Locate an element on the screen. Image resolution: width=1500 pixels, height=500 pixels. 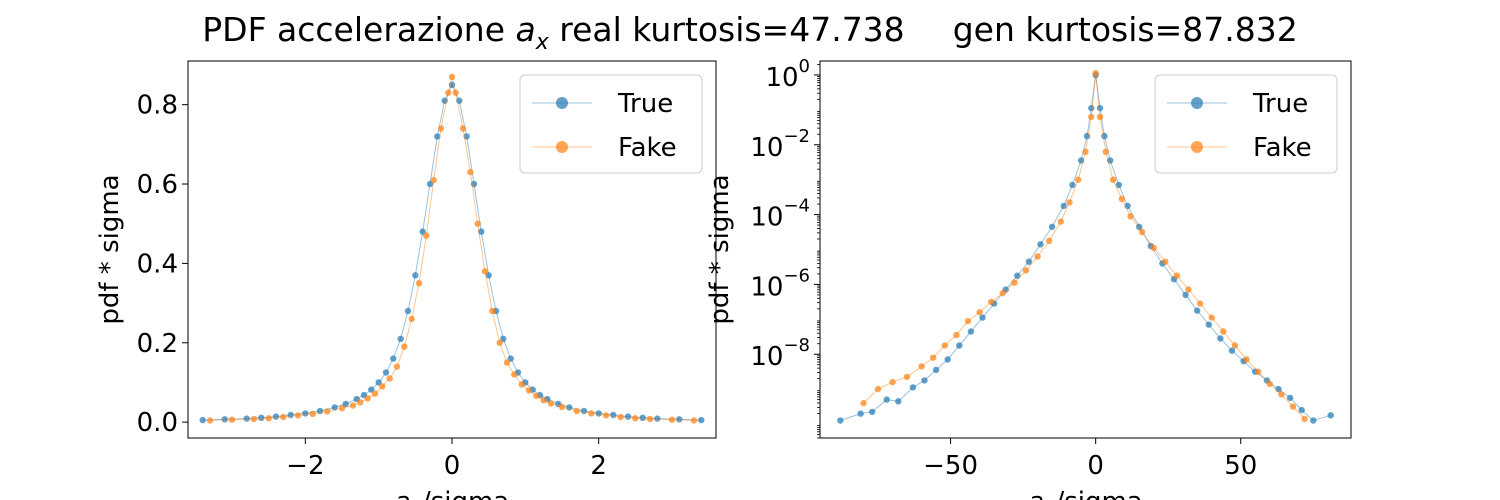
y-tick-label: 10⁻⁶ is located at coordinates (780, 283).